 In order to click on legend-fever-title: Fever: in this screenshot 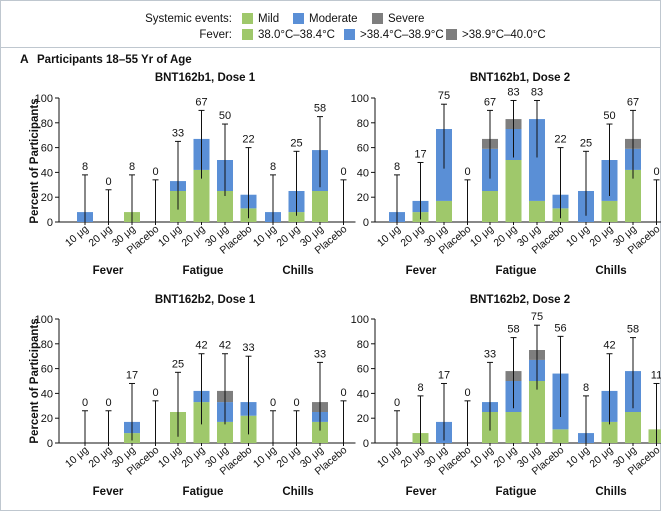, I will do `click(215, 35)`.